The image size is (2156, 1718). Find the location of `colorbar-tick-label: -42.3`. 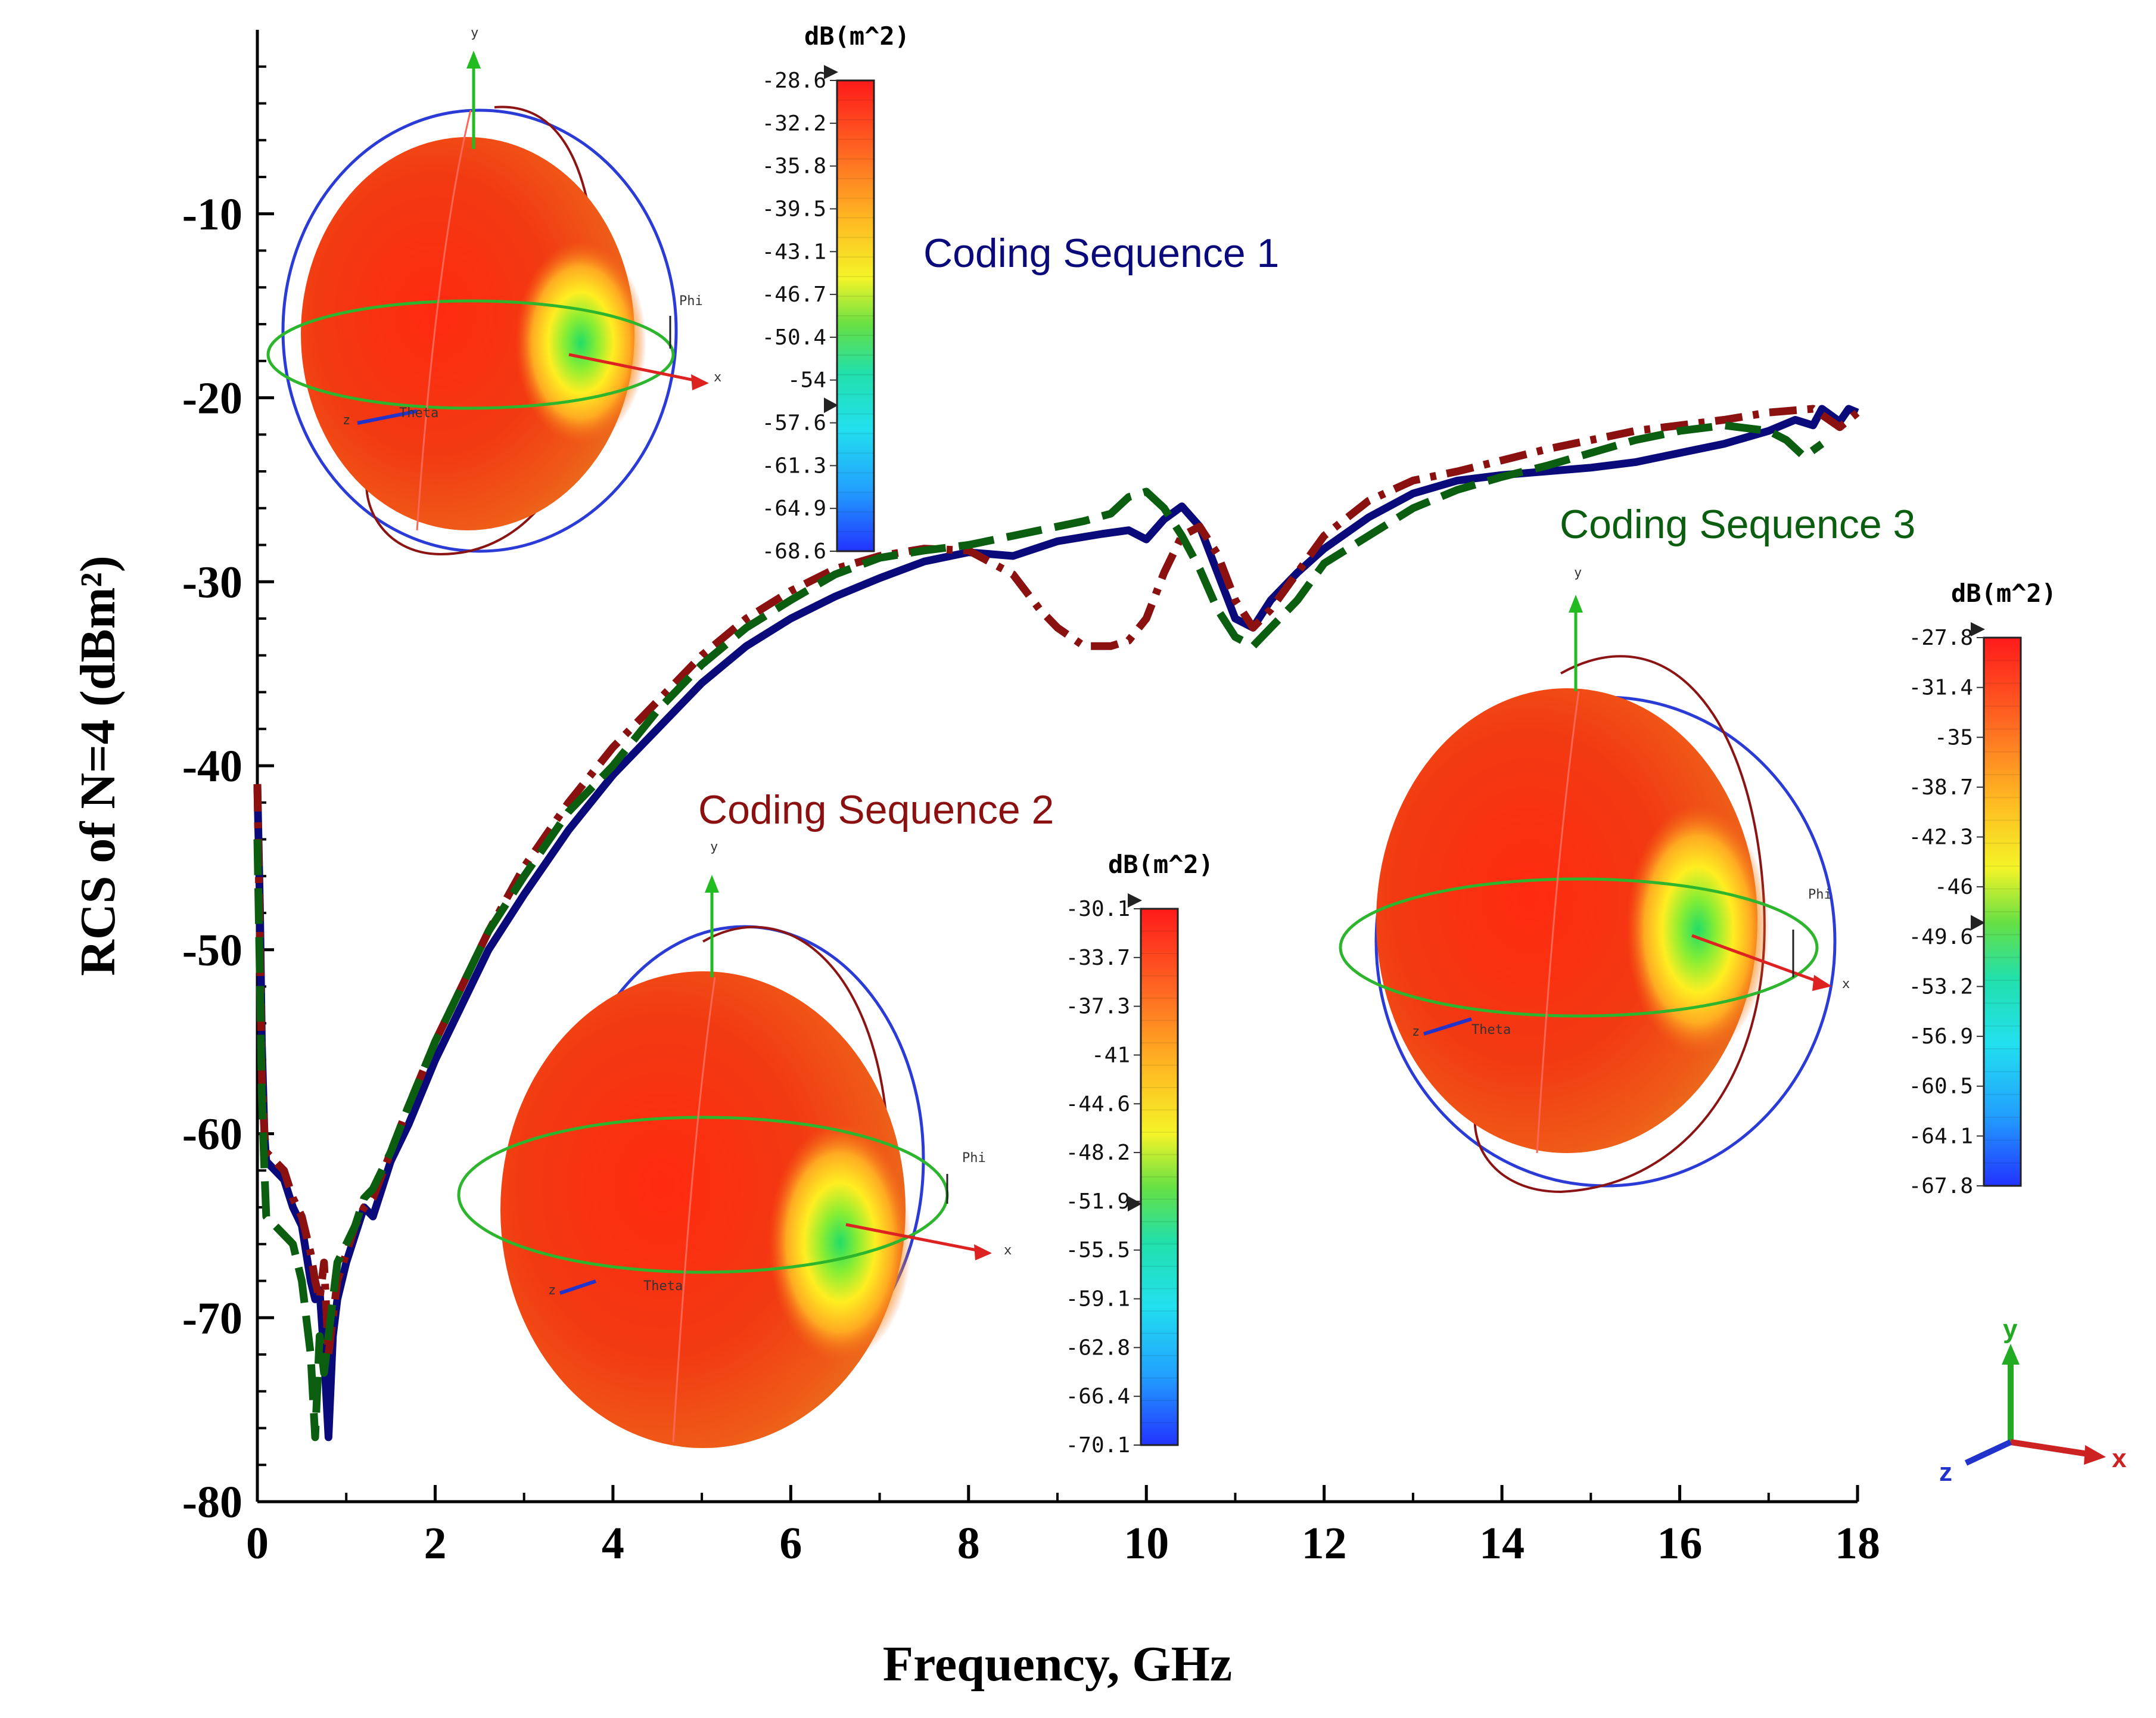

colorbar-tick-label: -42.3 is located at coordinates (1941, 837).